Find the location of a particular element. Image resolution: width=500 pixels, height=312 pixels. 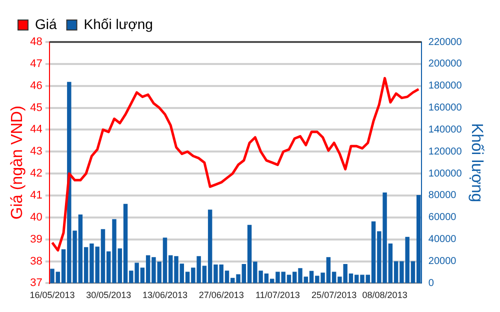

x-tick-label: 08/08/2013 is located at coordinates (385, 295).